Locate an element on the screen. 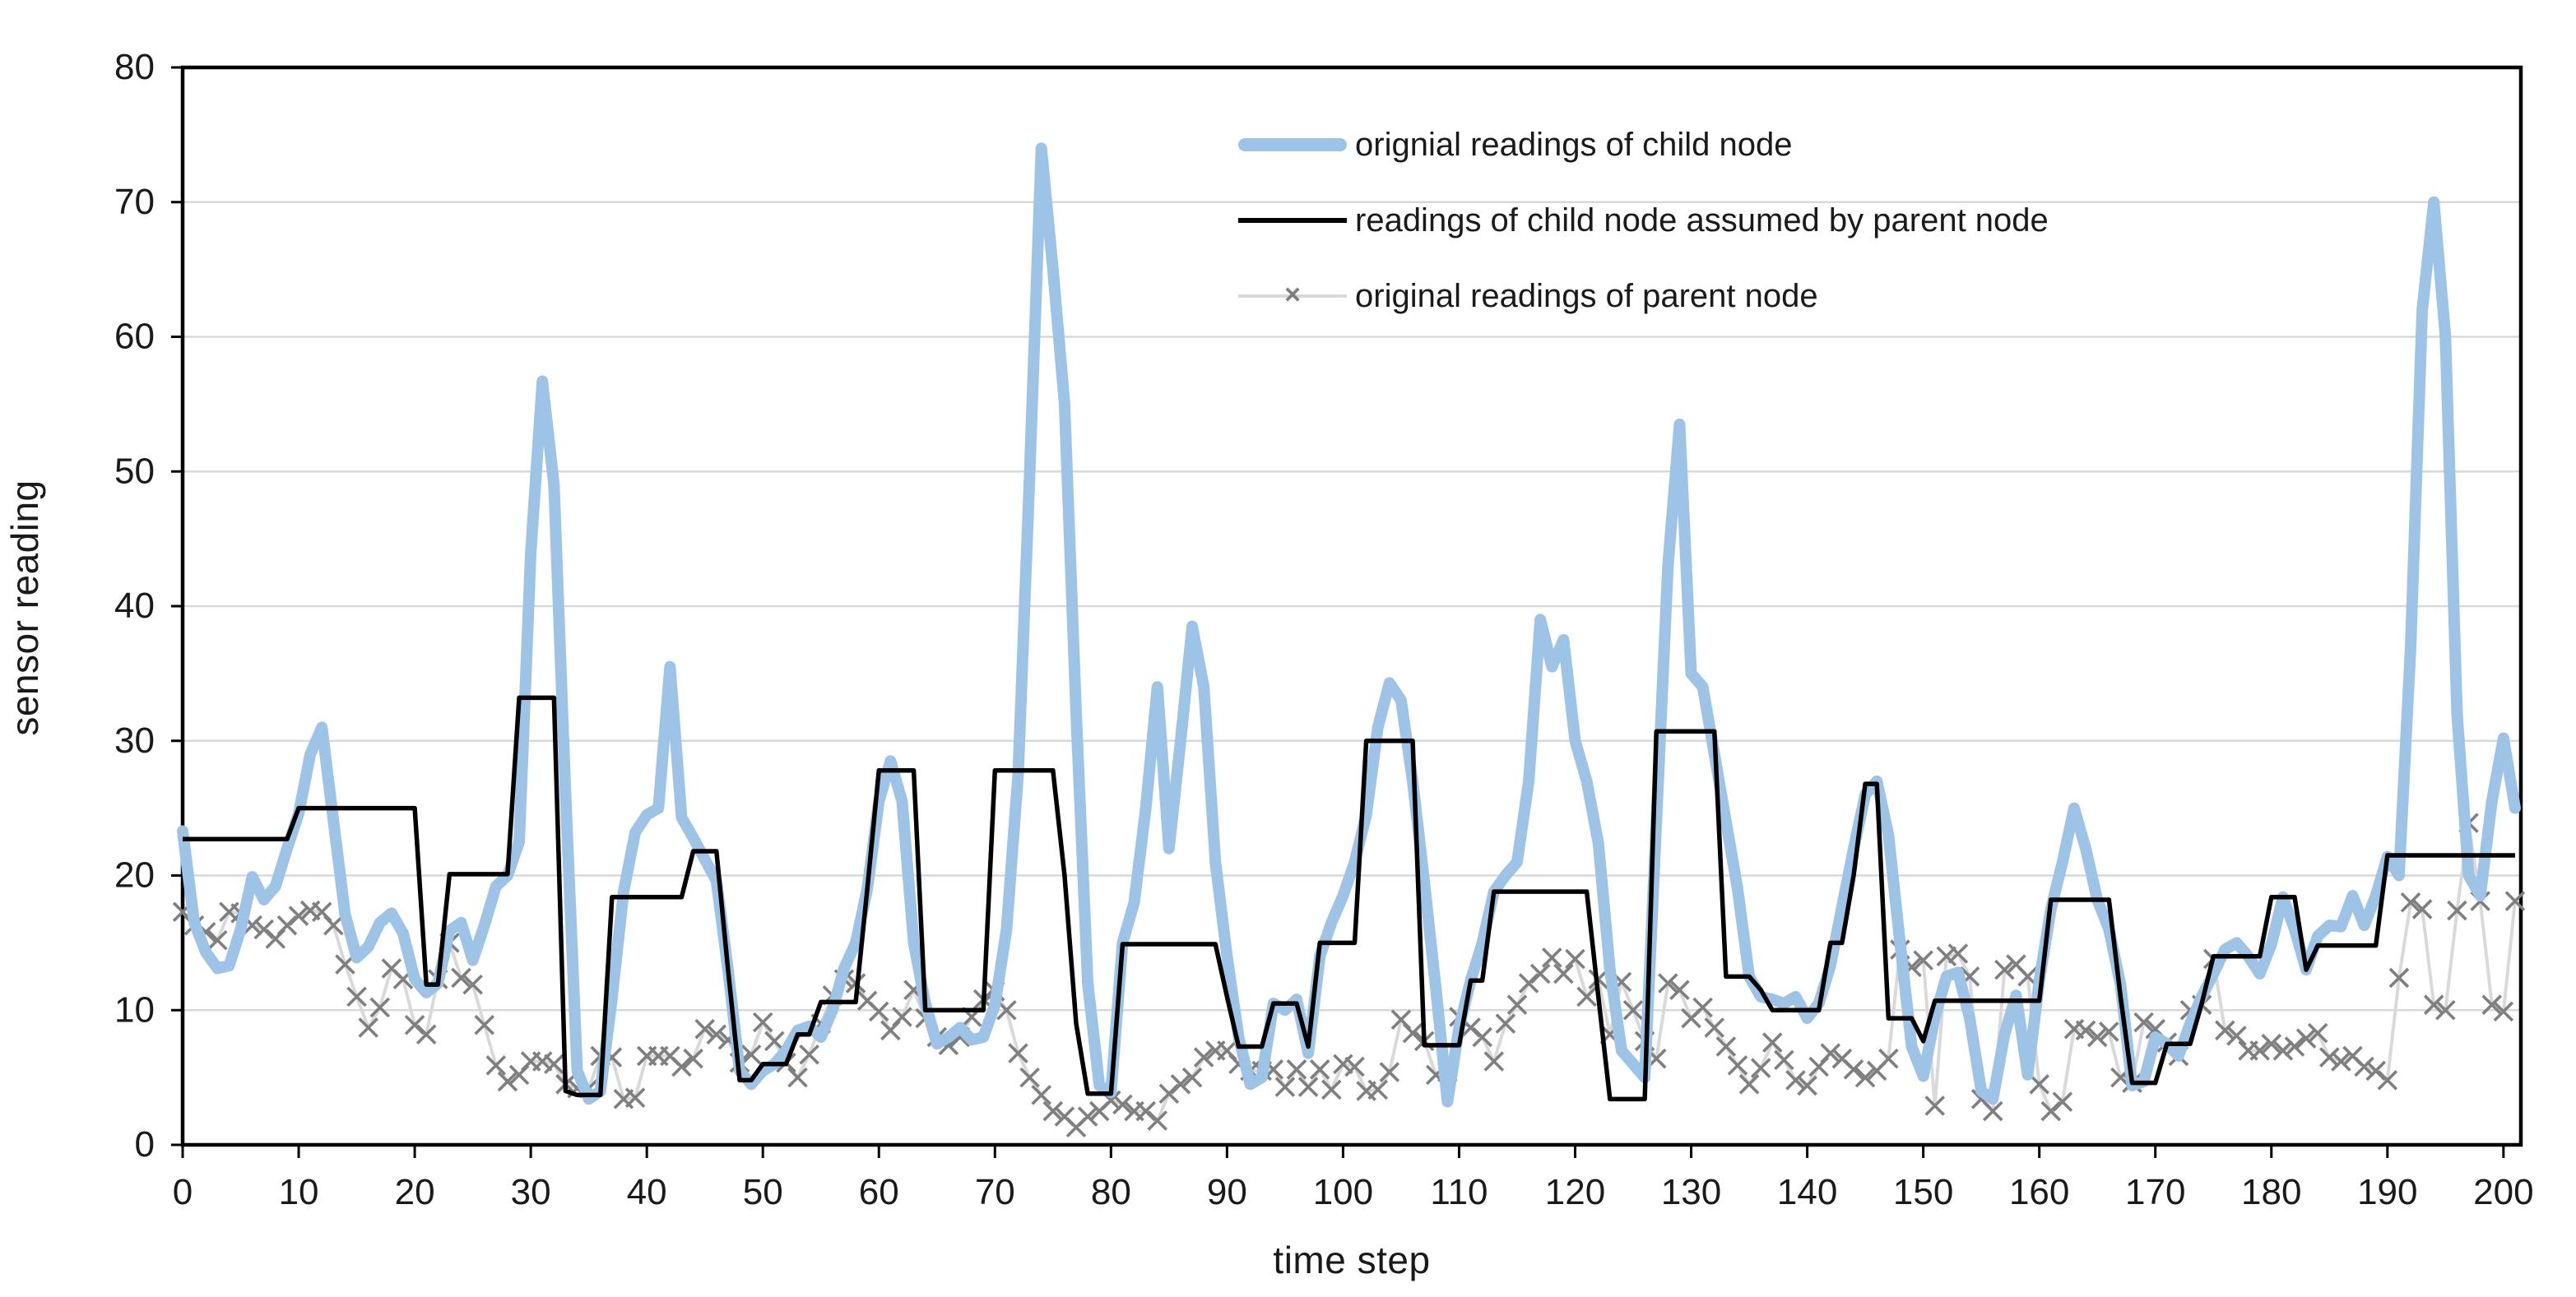  y-axis-title: sensor reading is located at coordinates (24, 607).